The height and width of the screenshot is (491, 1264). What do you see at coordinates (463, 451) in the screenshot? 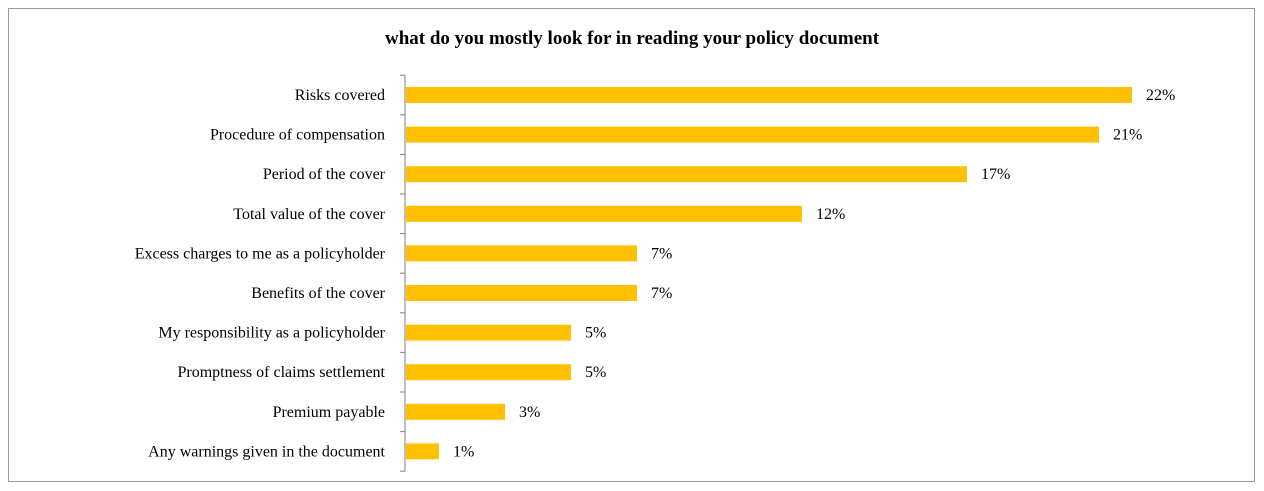
I see `data-label: 1%` at bounding box center [463, 451].